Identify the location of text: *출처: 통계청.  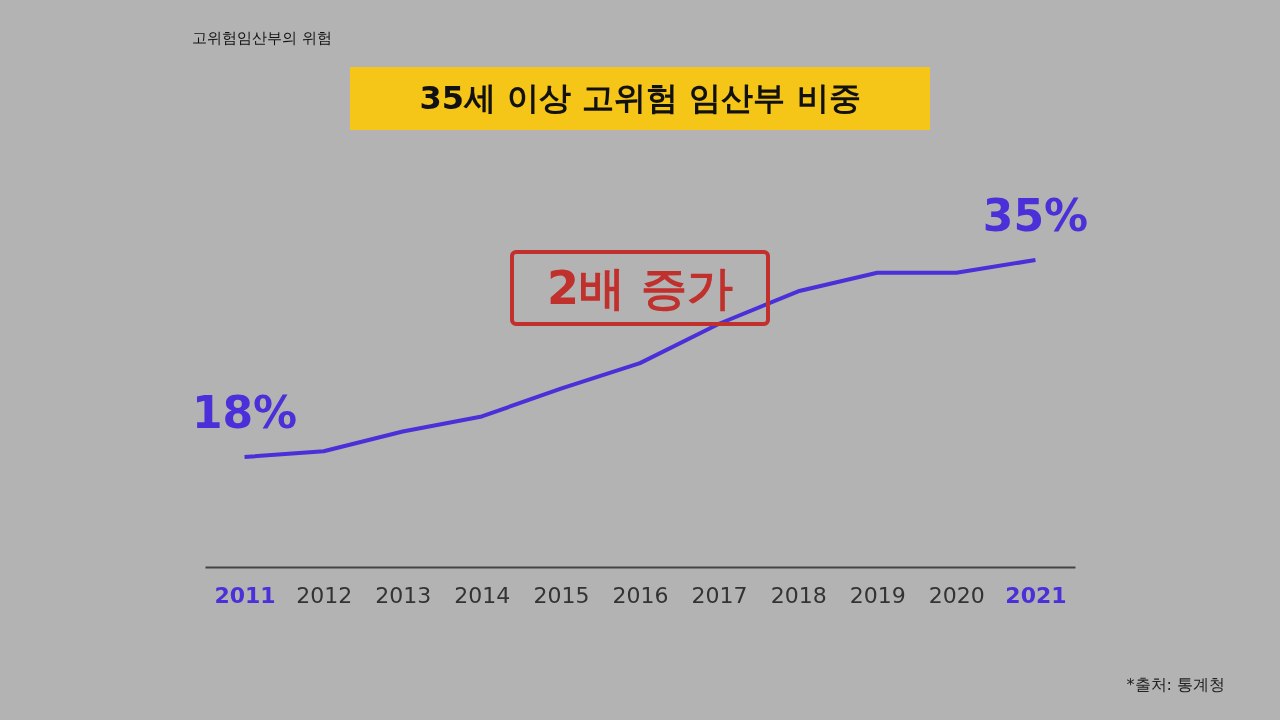
(1175, 684).